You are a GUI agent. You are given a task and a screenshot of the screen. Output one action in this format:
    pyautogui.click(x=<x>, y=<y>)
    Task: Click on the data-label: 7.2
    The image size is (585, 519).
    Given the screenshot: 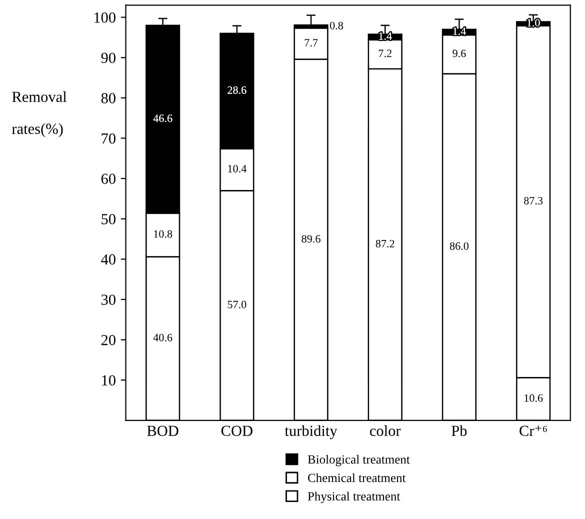 What is the action you would take?
    pyautogui.click(x=385, y=54)
    